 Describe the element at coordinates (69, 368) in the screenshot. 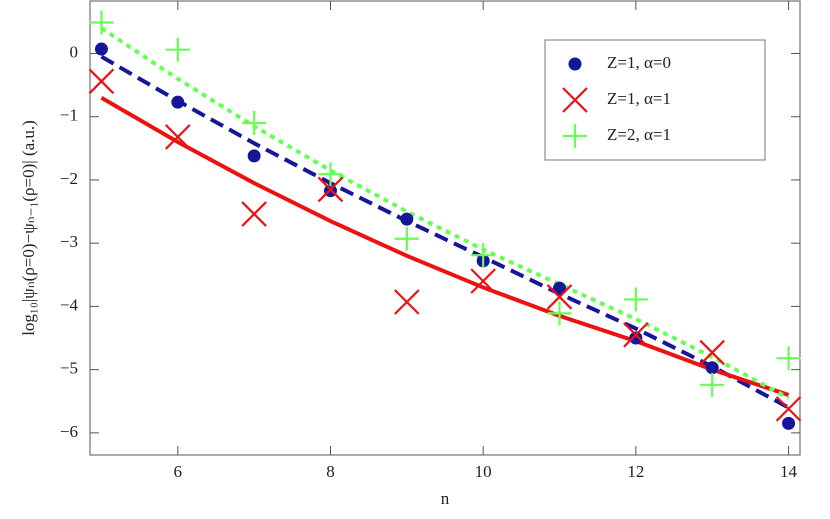

I see `y-tick-label: −5` at that location.